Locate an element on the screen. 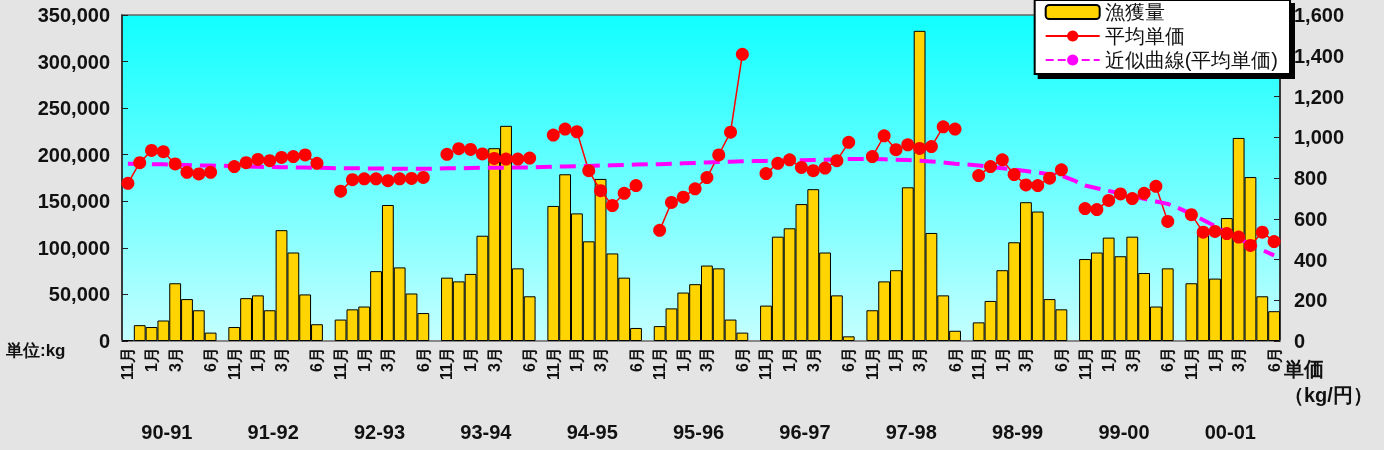 This screenshot has height=450, width=1384. y2-tick-label: 1,600 is located at coordinates (1319, 15).